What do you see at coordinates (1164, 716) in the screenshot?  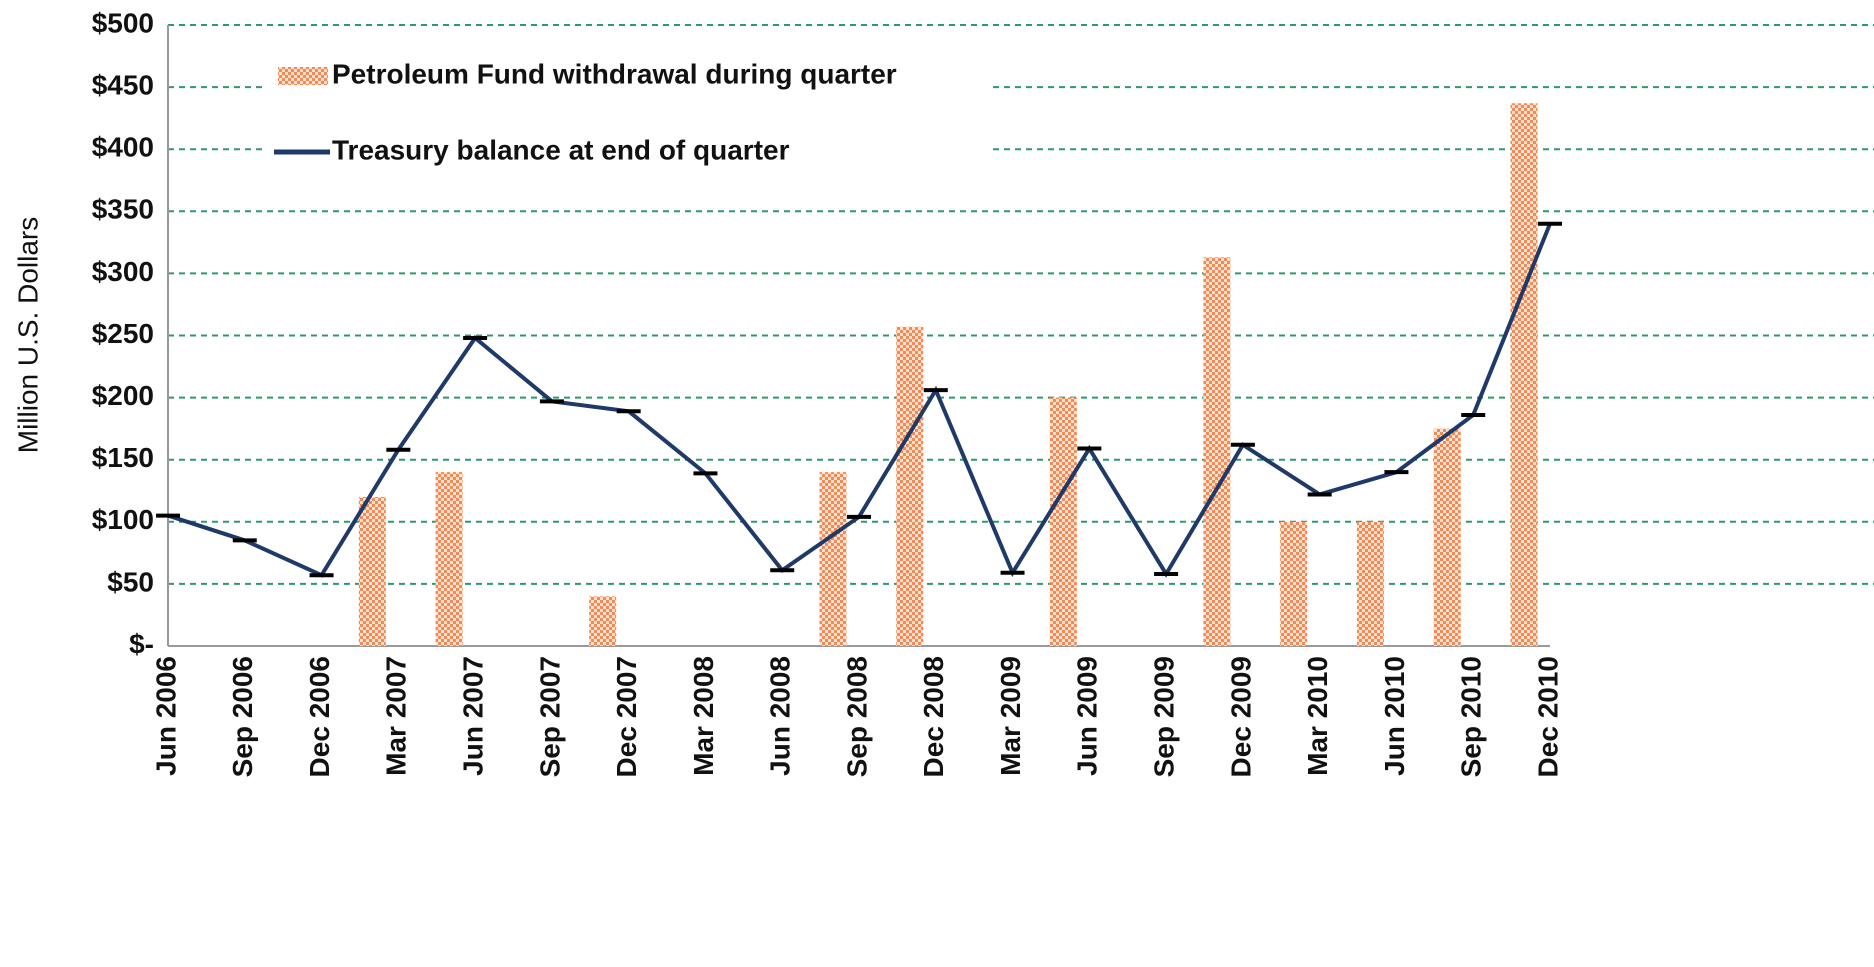 I see `x-tick-label: Sep 2009` at bounding box center [1164, 716].